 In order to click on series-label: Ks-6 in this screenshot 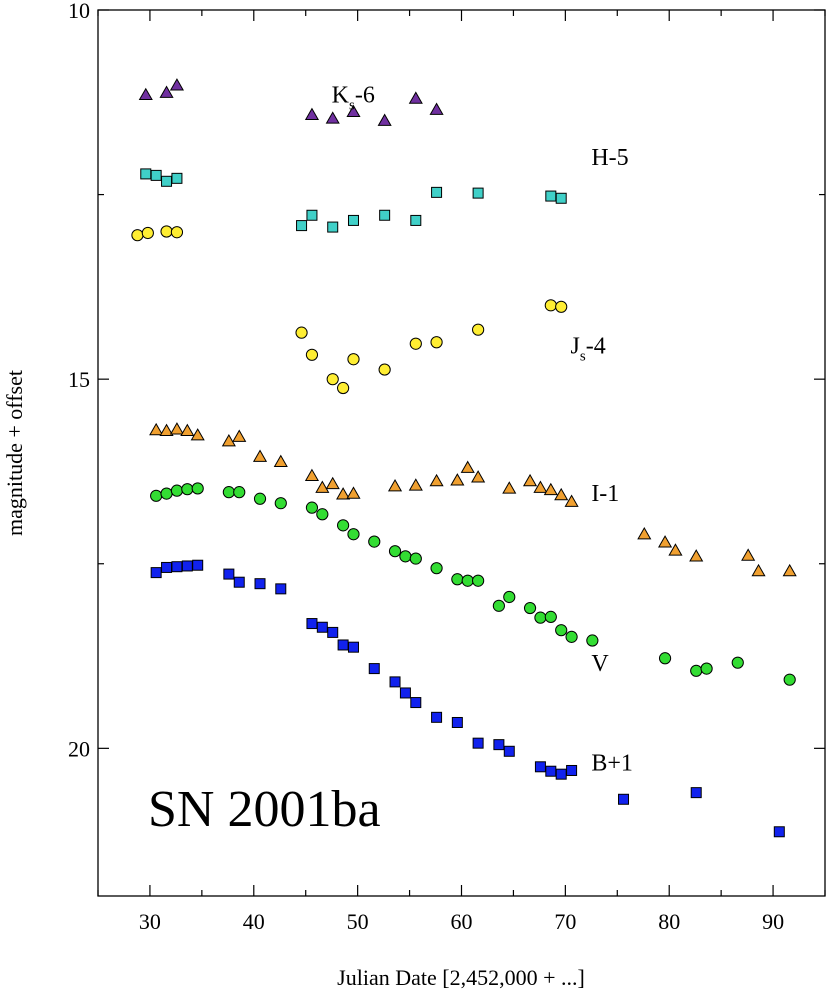, I will do `click(353, 97)`.